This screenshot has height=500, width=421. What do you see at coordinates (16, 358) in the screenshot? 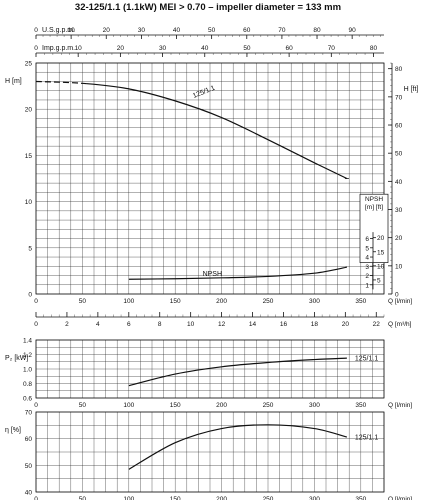
I see `y-axis-label: P₂ [kW]` at bounding box center [16, 358].